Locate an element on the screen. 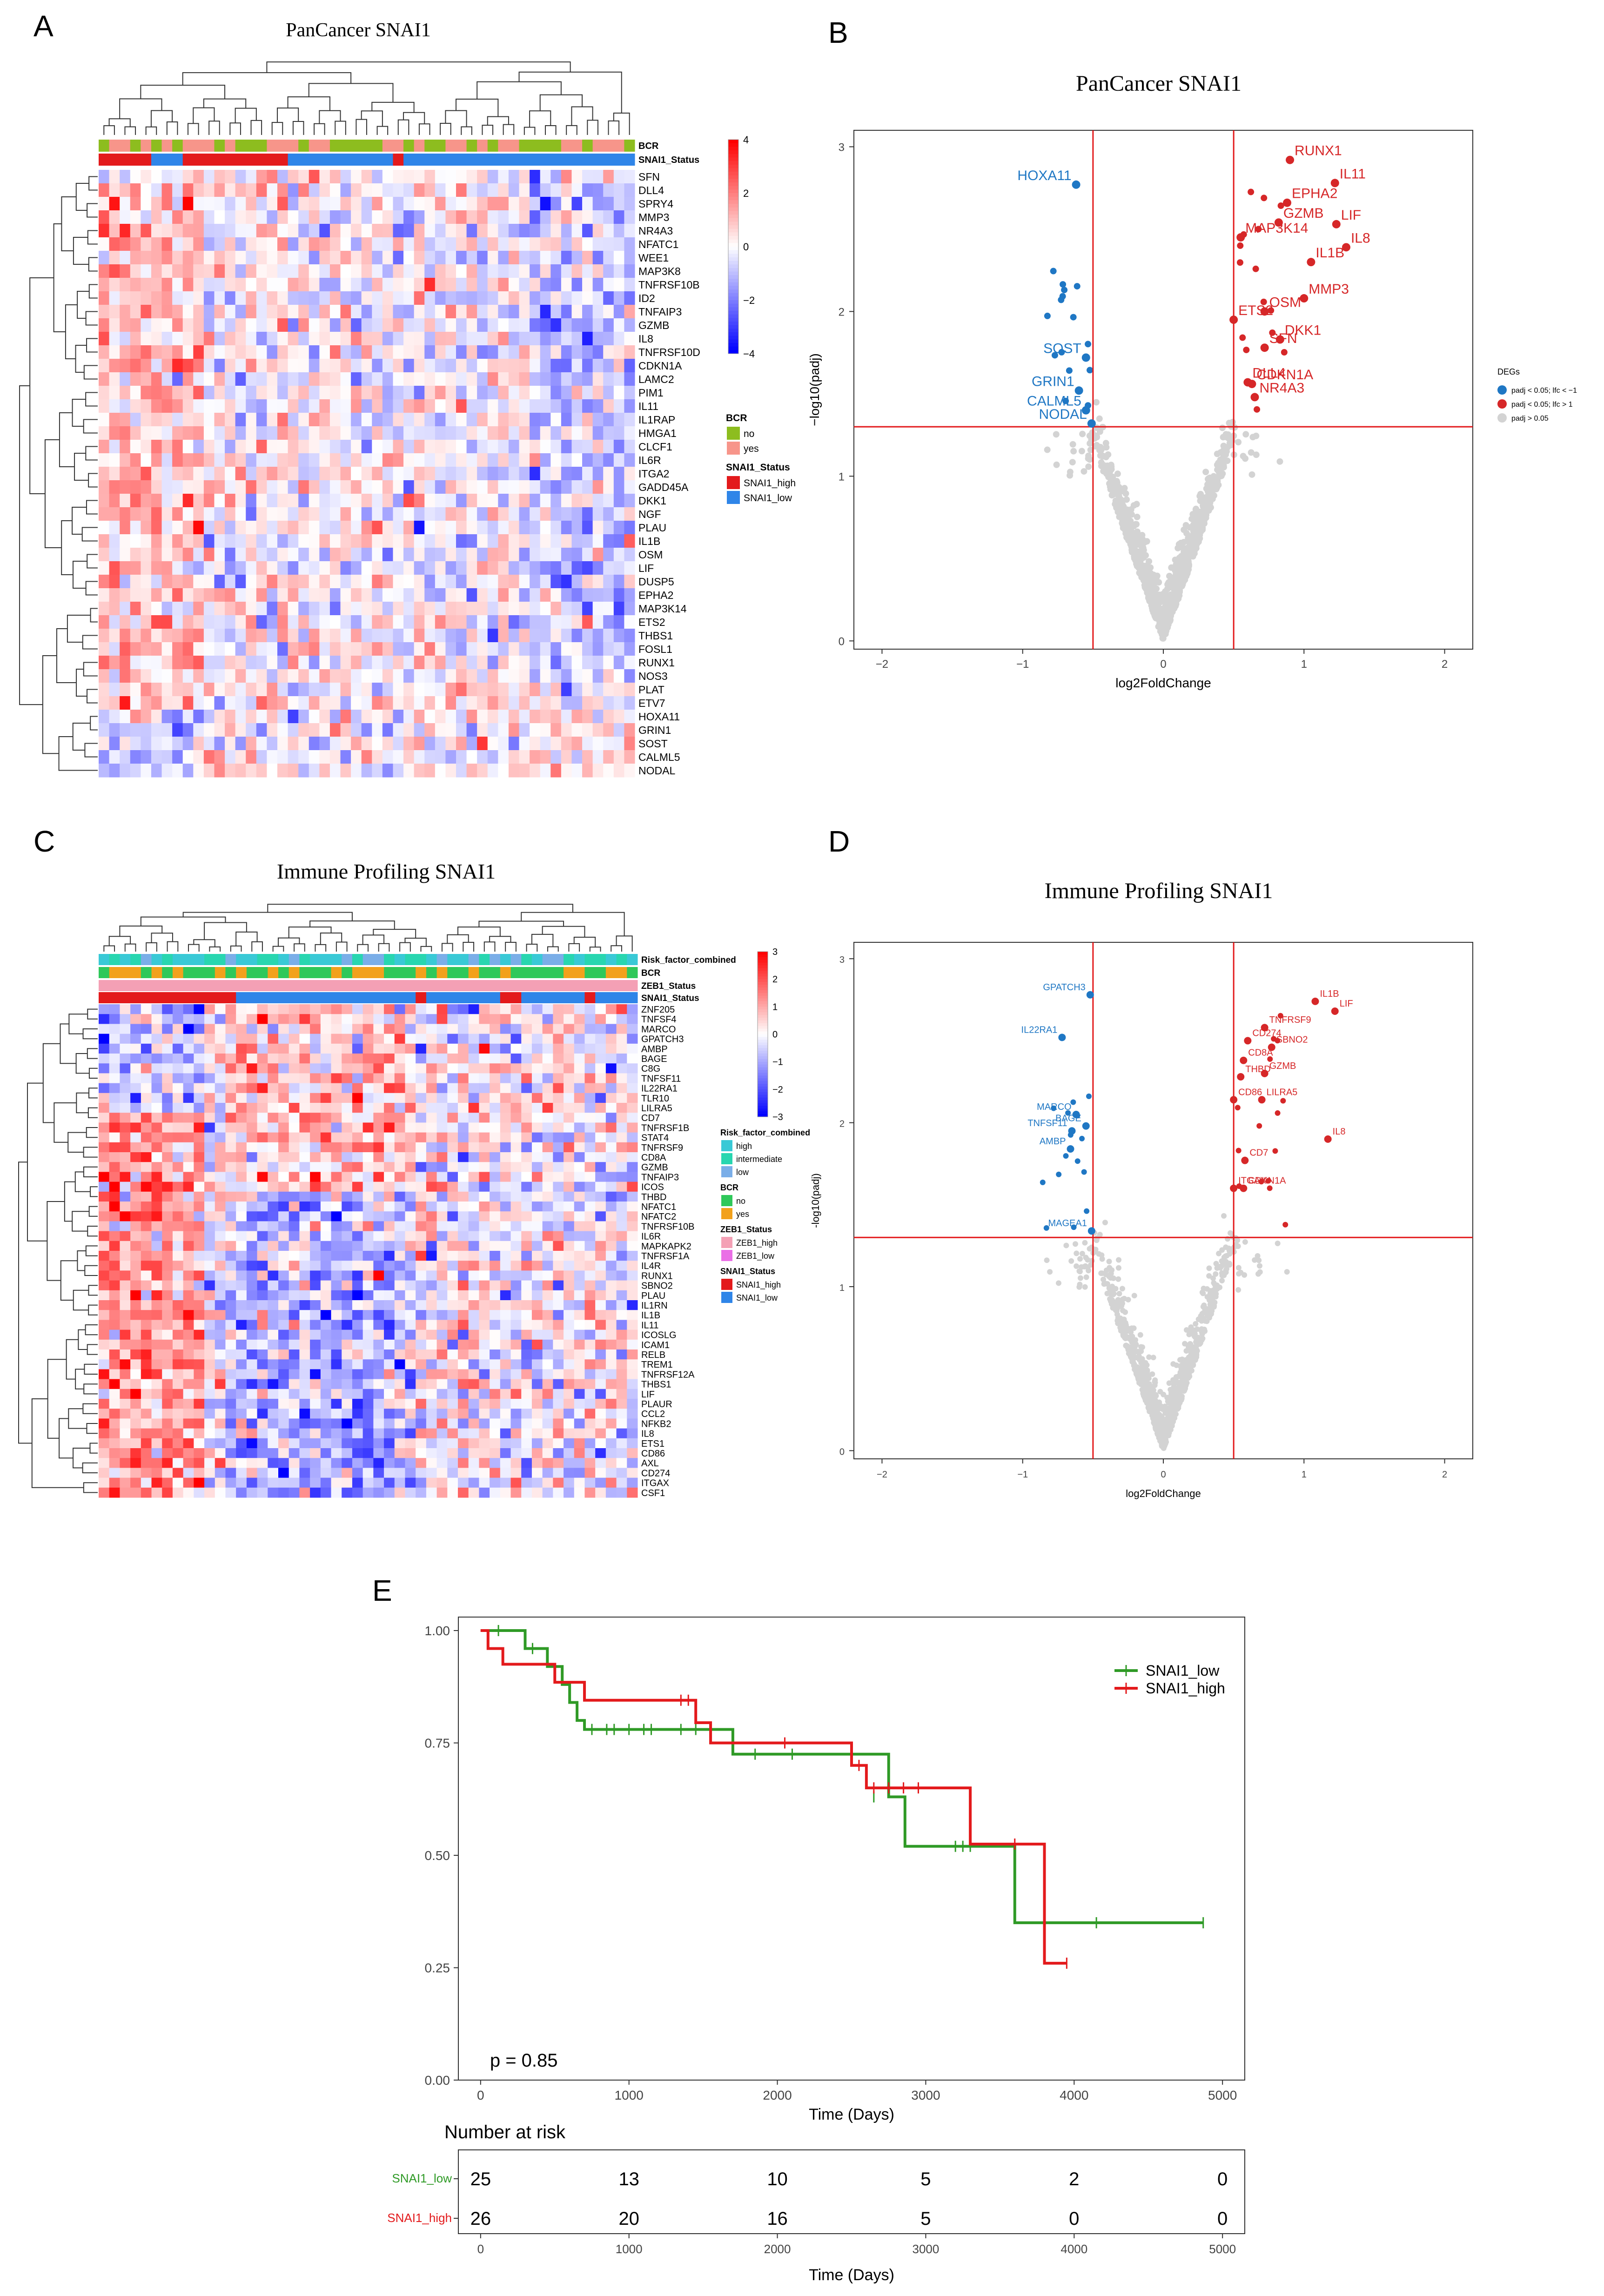  heatmap-row-label: STAT4 is located at coordinates (655, 1138).